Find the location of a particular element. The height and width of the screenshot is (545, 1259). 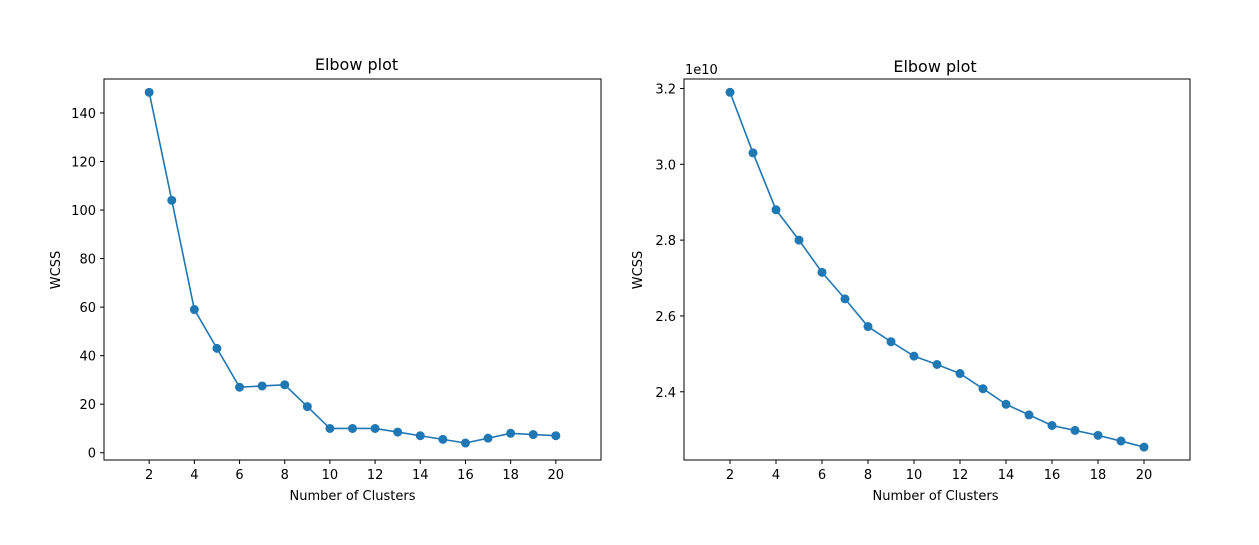

y-tick-label: 80 is located at coordinates (87, 260).